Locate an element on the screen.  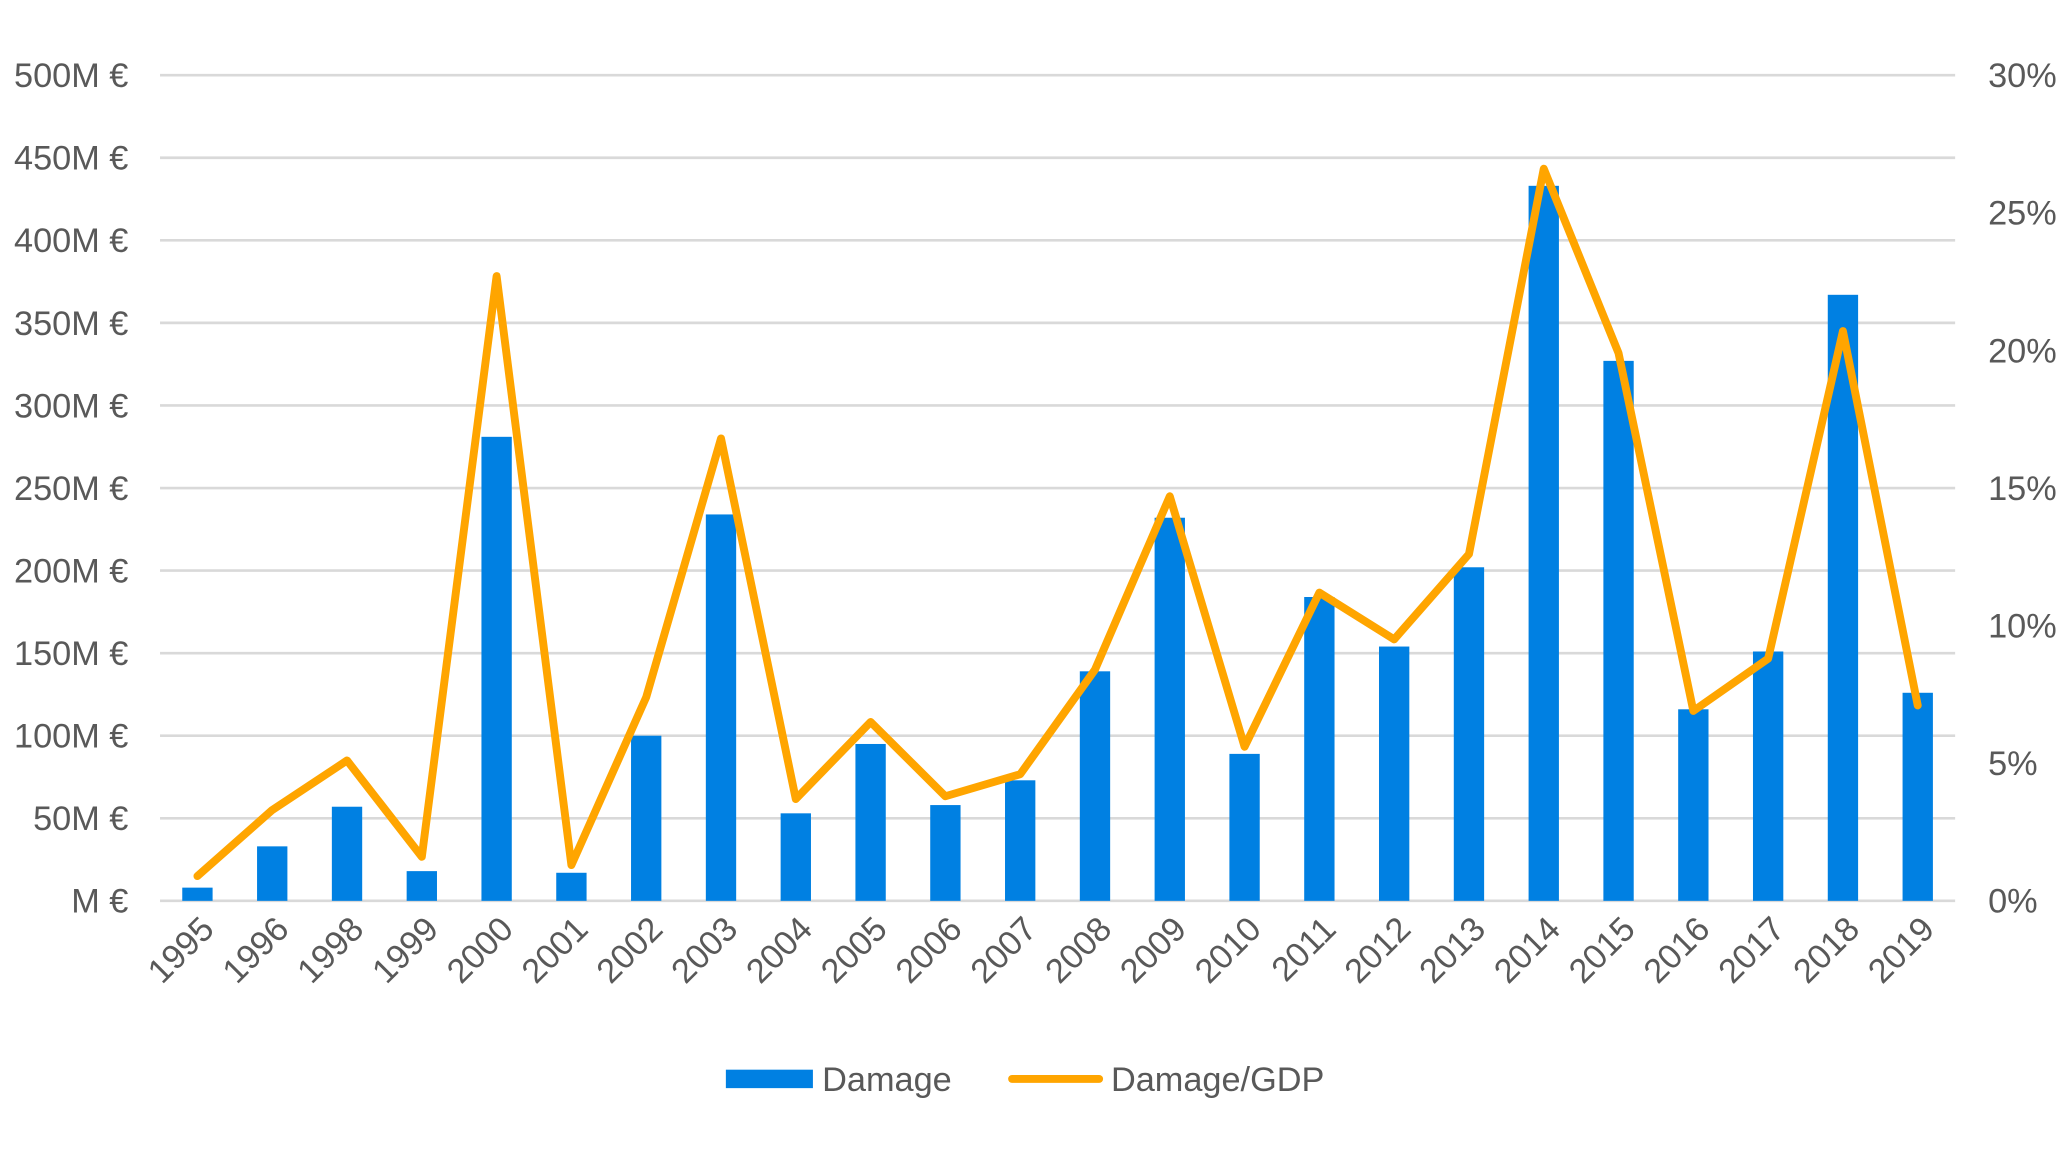
bar-2011 is located at coordinates (1319, 749).